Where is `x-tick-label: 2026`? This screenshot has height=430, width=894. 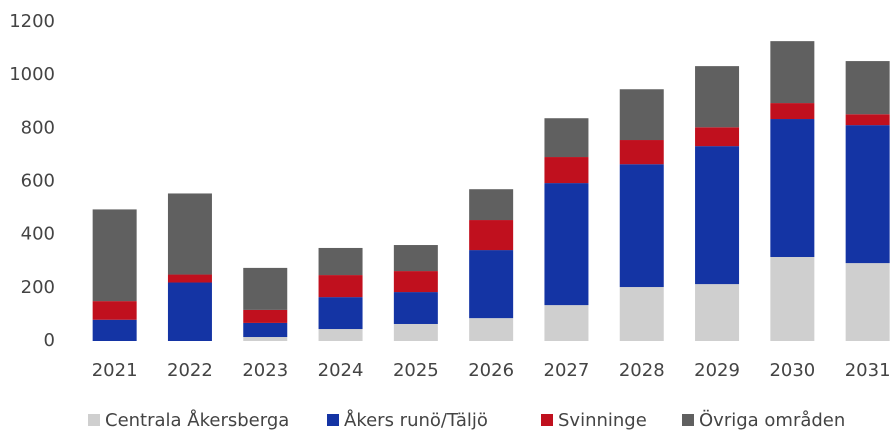 x-tick-label: 2026 is located at coordinates (491, 370).